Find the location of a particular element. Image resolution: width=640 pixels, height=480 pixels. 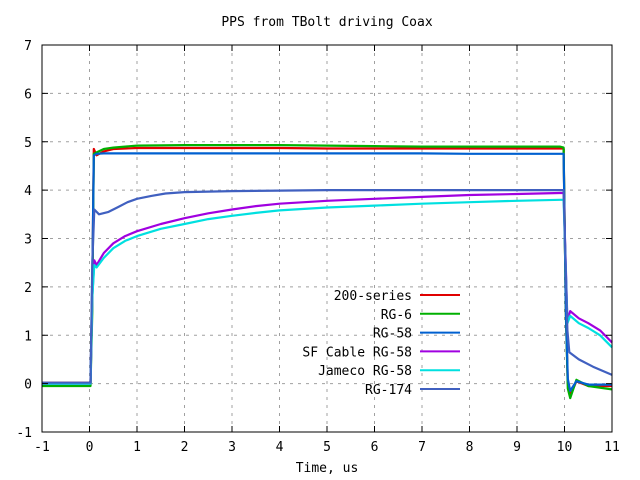

x-tick-label: 3 is located at coordinates (232, 447).